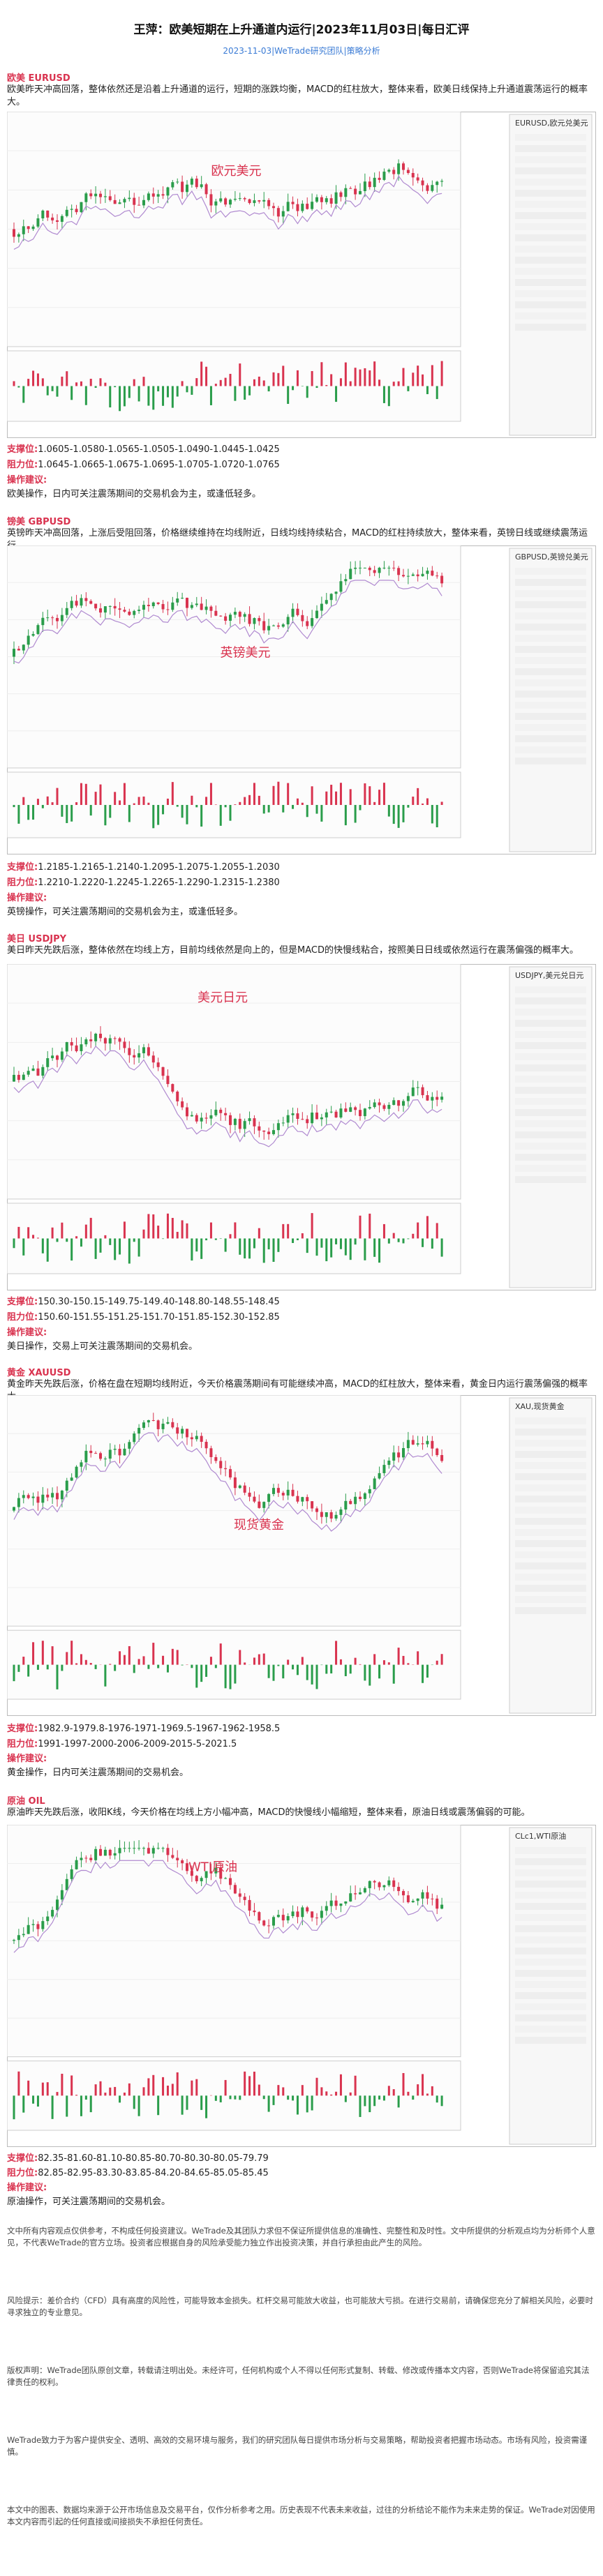  I want to click on support-label: 支撑位:, so click(22, 867).